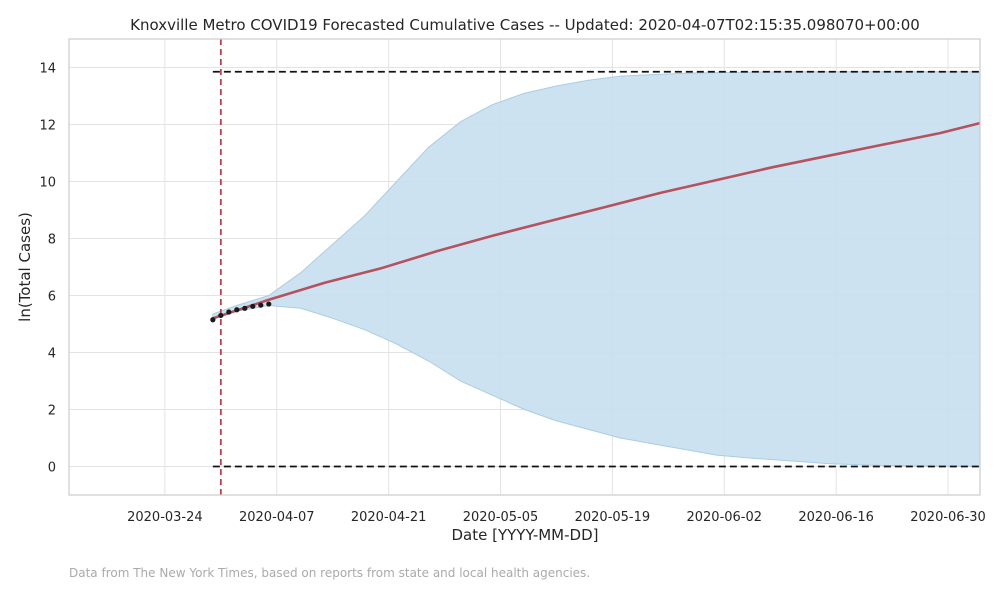  Describe the element at coordinates (389, 517) in the screenshot. I see `x-tick-label: 2020-04-21` at that location.